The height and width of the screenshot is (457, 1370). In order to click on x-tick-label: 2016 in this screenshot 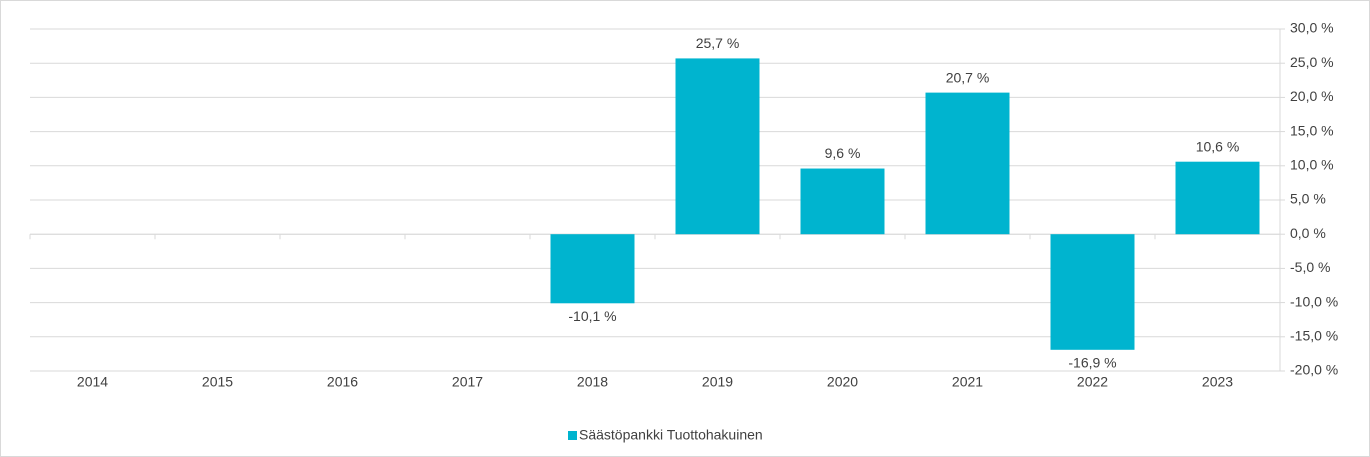, I will do `click(342, 382)`.